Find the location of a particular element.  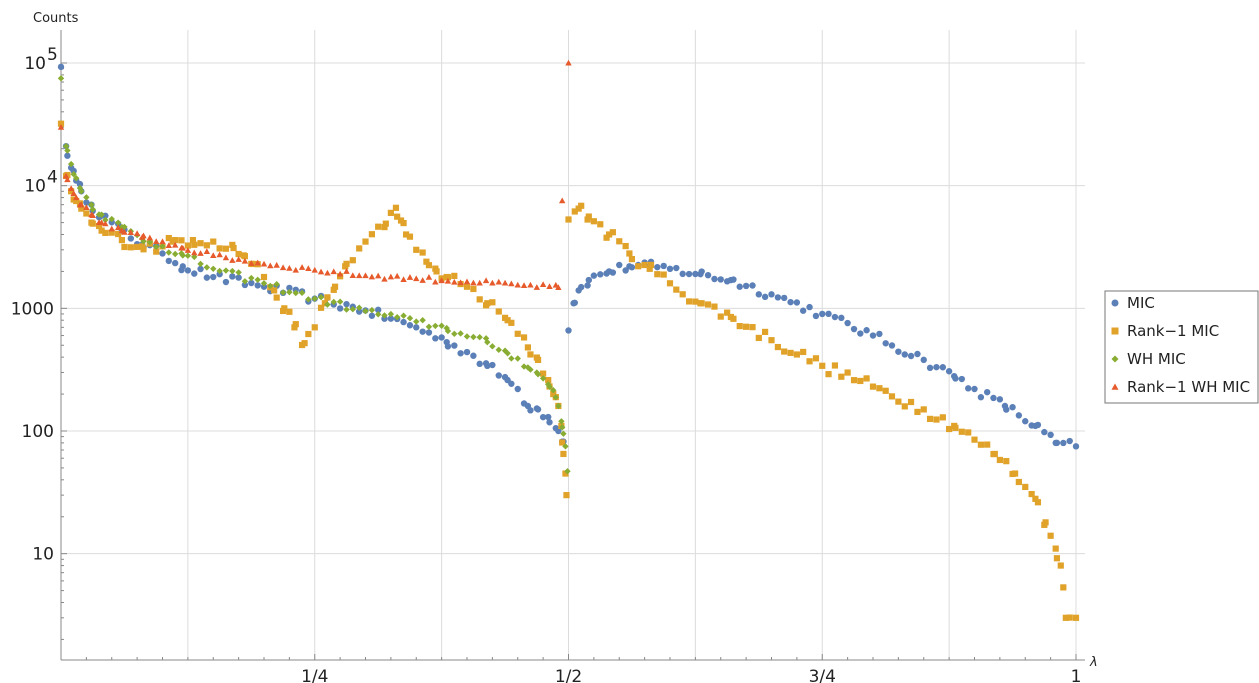

legend-box is located at coordinates (1181, 347).